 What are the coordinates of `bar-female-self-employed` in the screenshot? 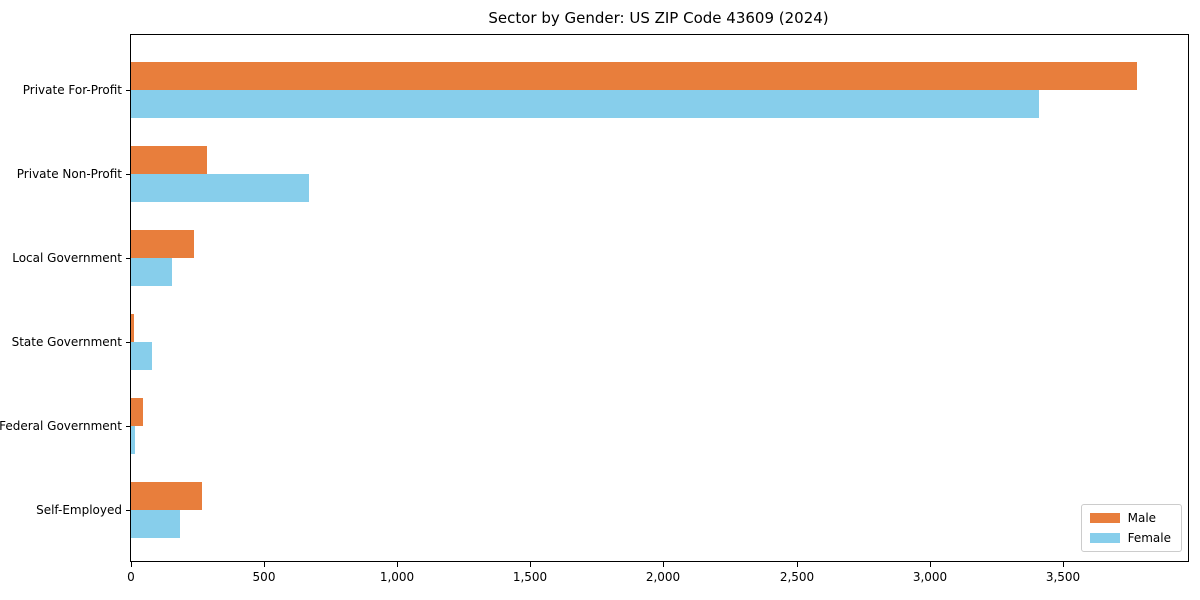 It's located at (155, 523).